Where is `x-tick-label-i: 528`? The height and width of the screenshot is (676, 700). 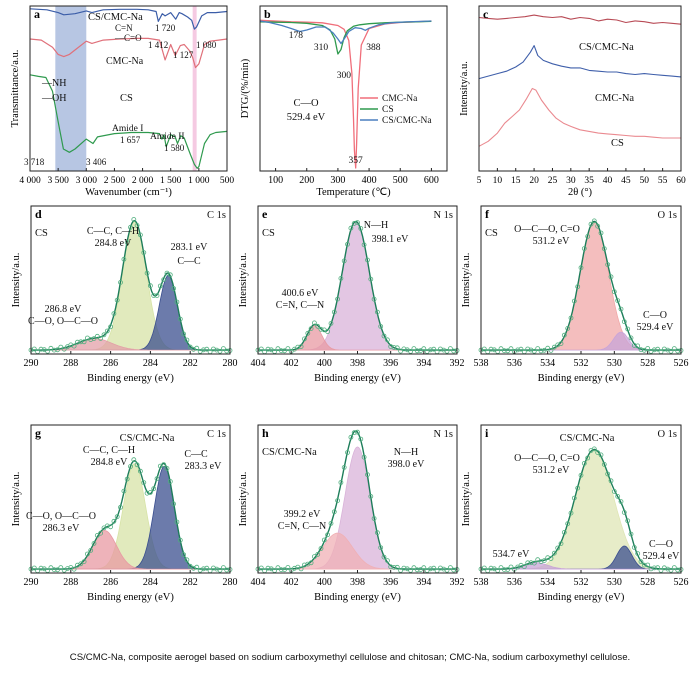
x-tick-label-i: 528 is located at coordinates (647, 582).